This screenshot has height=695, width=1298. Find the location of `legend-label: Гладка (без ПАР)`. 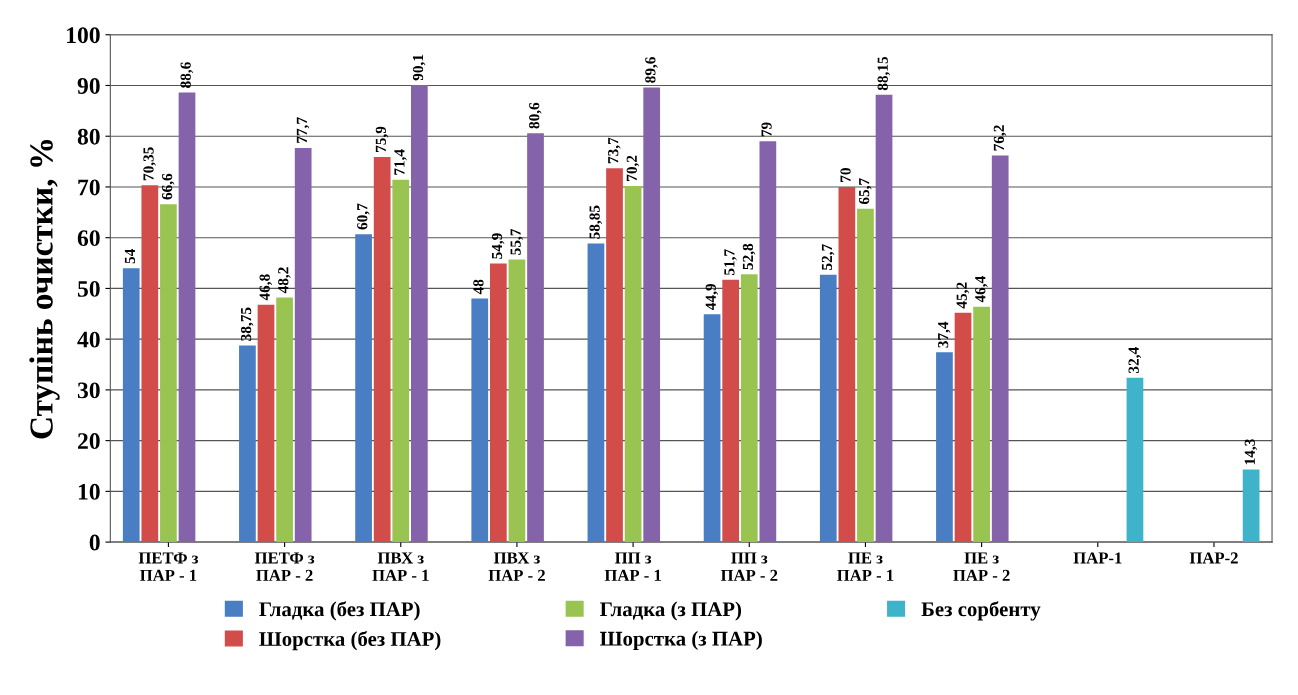

legend-label: Гладка (без ПАР) is located at coordinates (339, 611).